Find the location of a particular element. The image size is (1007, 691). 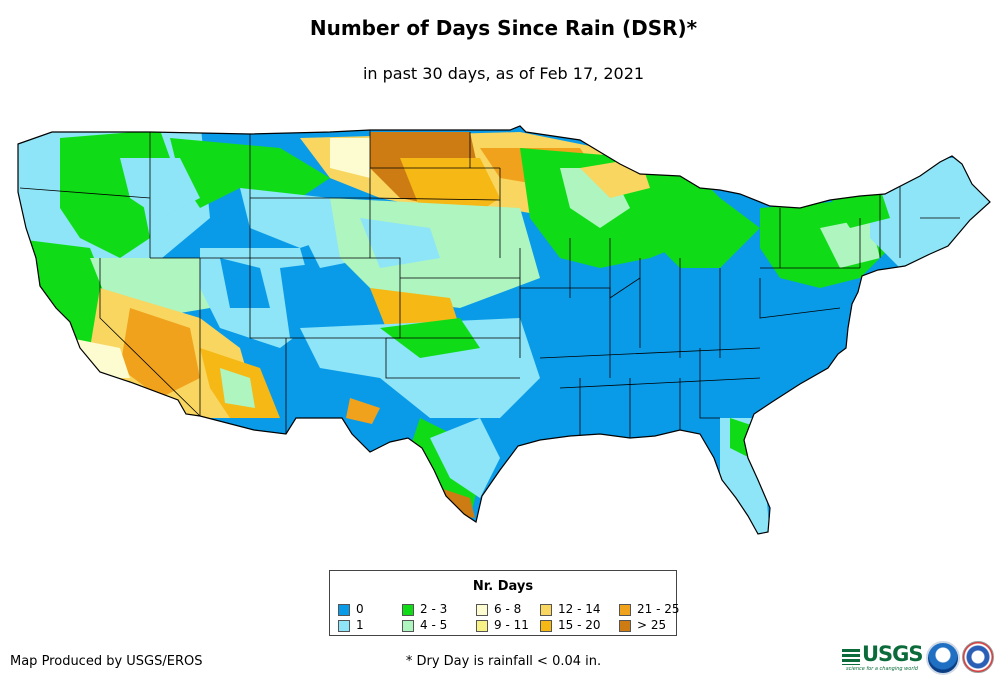

legend-item: 21 - 25 is located at coordinates (649, 609).